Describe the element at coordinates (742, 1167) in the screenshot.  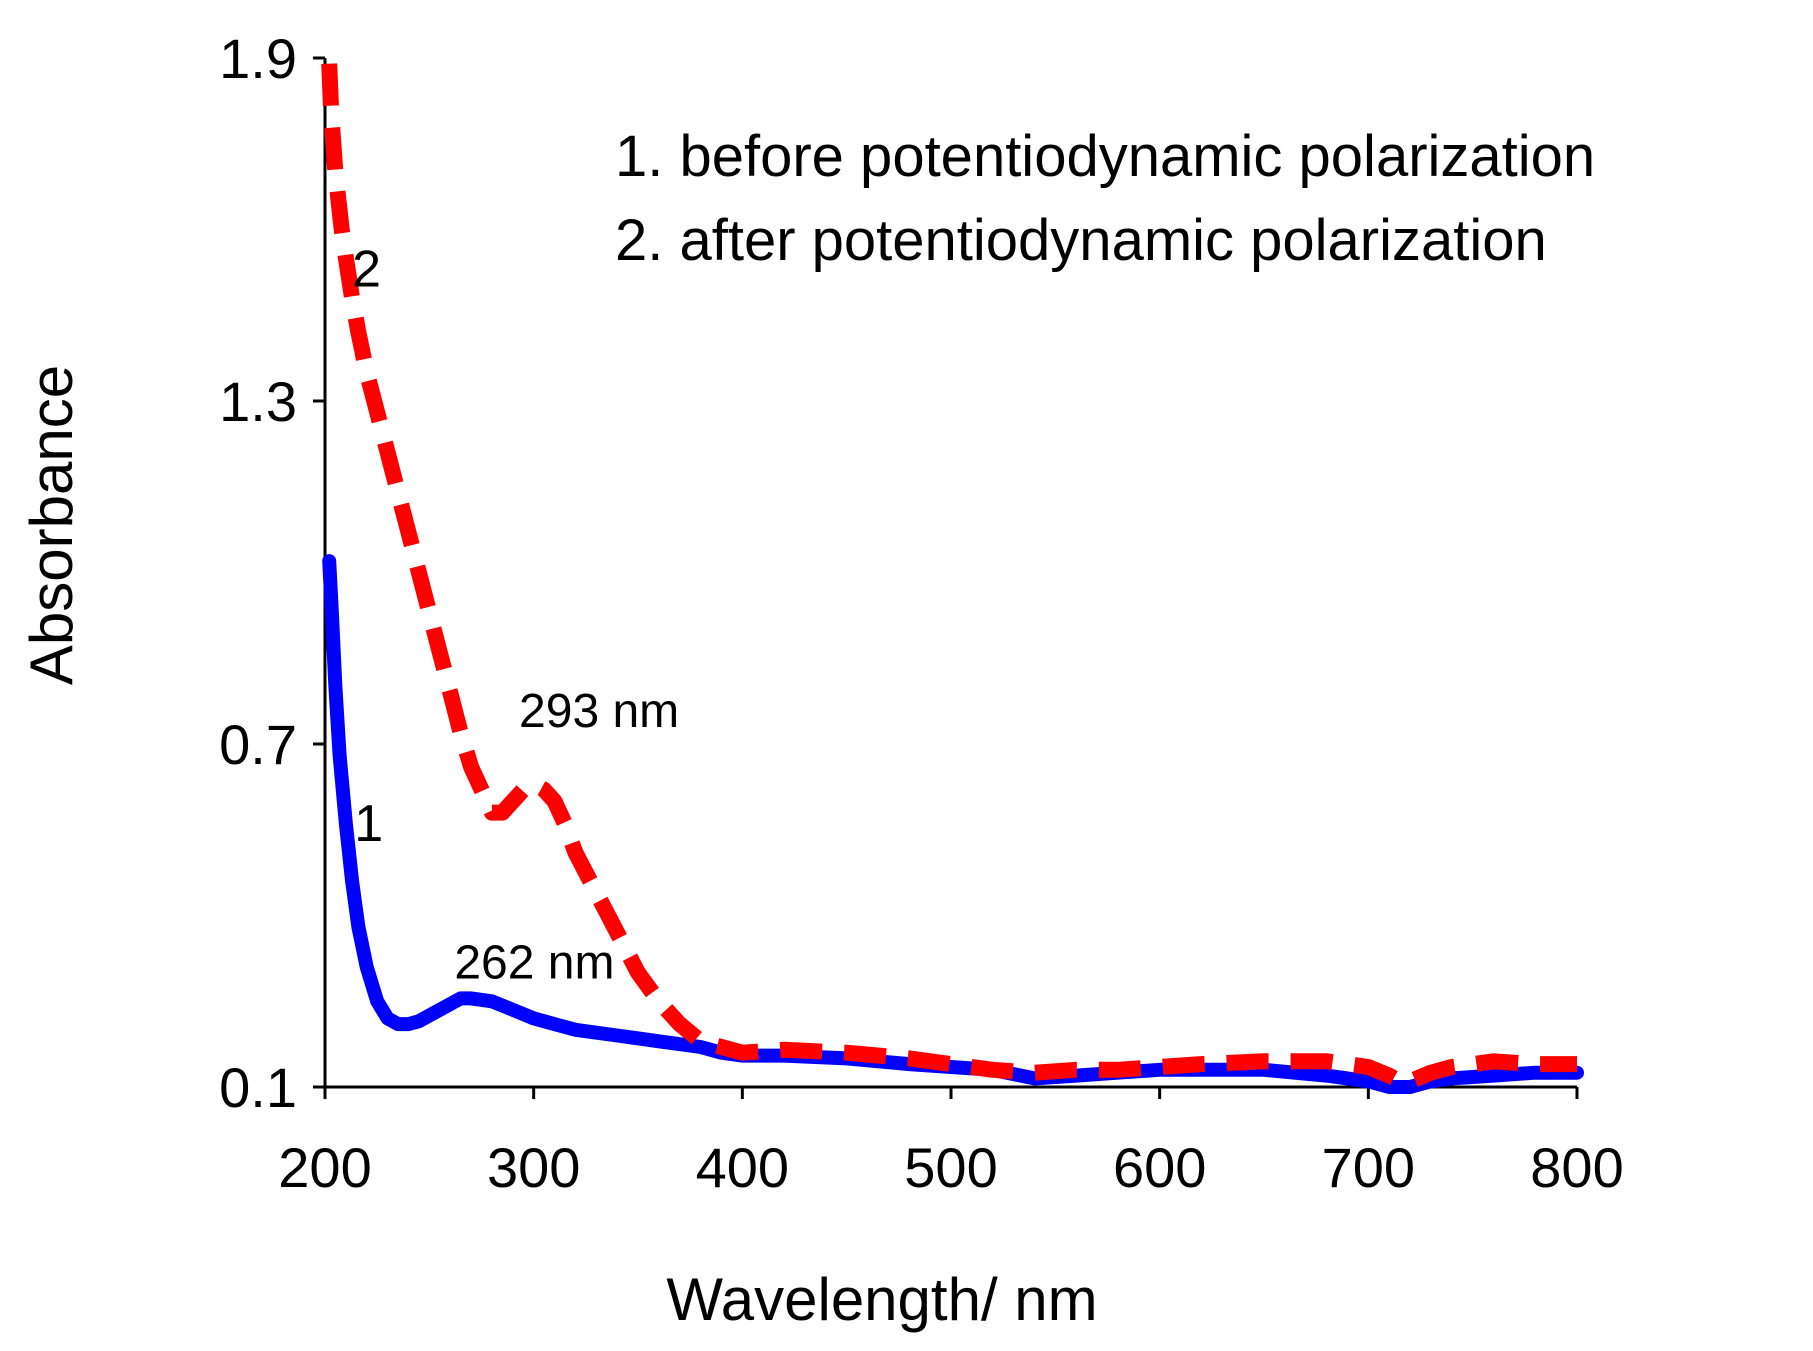
I see `x-tick-label: 400` at that location.